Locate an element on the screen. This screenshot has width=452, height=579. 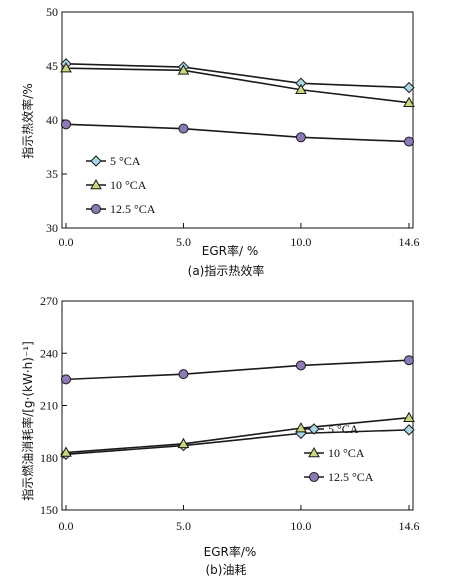
chart-b-legend: 5 °CA 10 °CA 12.5 °CA is located at coordinates (339, 453).